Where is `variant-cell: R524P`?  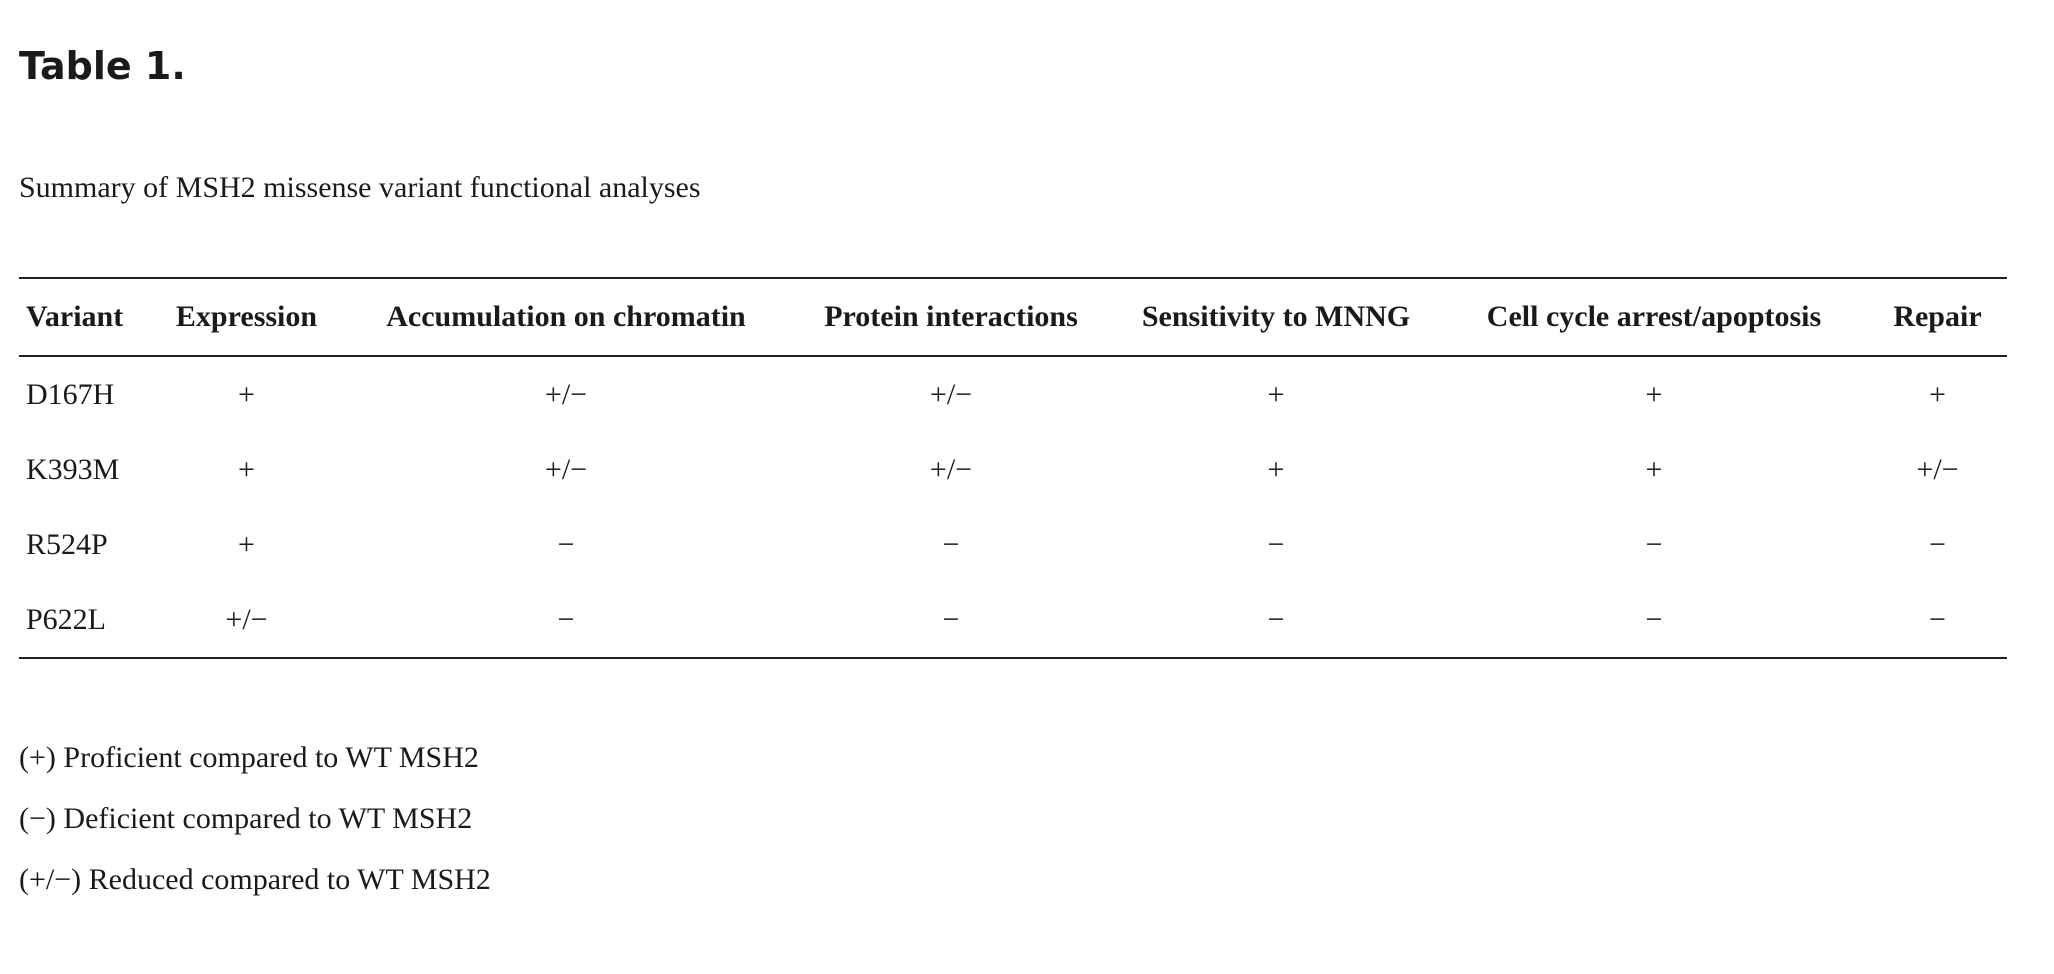 variant-cell: R524P is located at coordinates (67, 544).